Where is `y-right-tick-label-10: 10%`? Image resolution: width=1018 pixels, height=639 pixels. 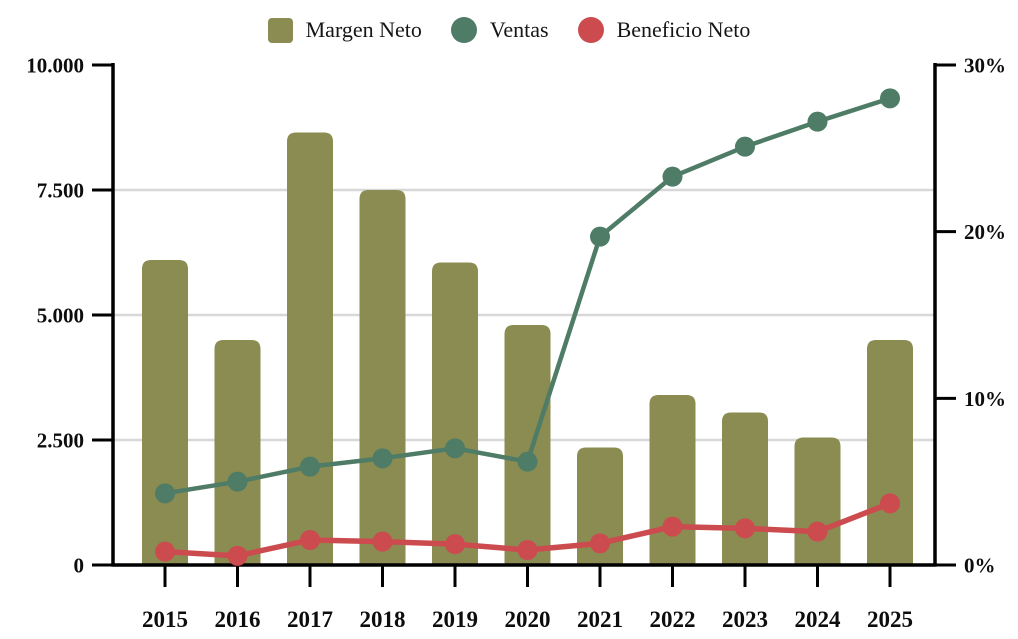
y-right-tick-label-10: 10% is located at coordinates (985, 399).